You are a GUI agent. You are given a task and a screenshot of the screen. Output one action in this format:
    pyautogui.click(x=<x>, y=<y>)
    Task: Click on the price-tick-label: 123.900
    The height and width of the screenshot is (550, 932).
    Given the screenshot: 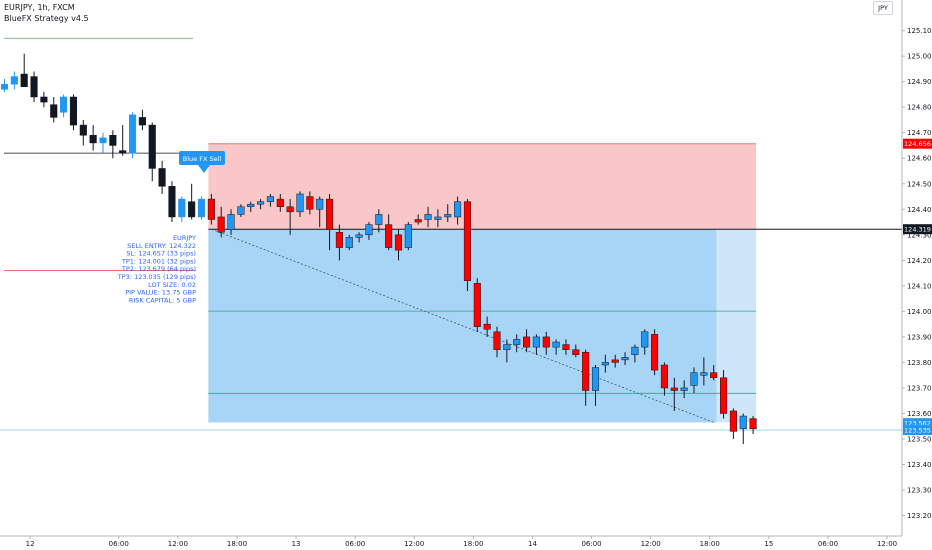 What is the action you would take?
    pyautogui.click(x=919, y=337)
    